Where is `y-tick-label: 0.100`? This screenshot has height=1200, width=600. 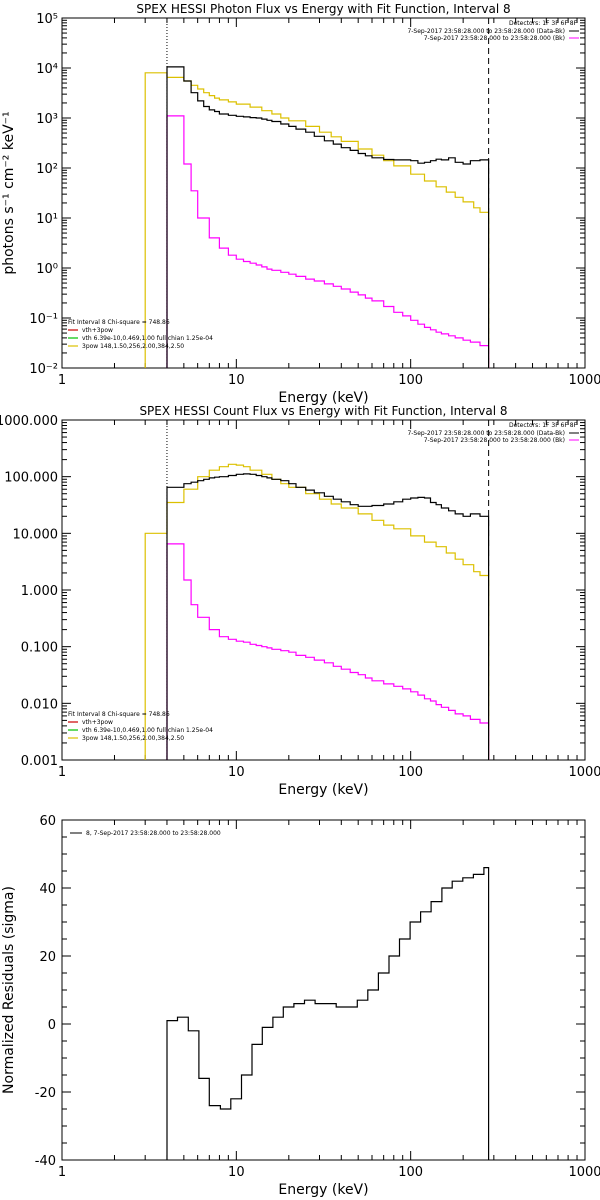 y-tick-label: 0.100 is located at coordinates (39, 648).